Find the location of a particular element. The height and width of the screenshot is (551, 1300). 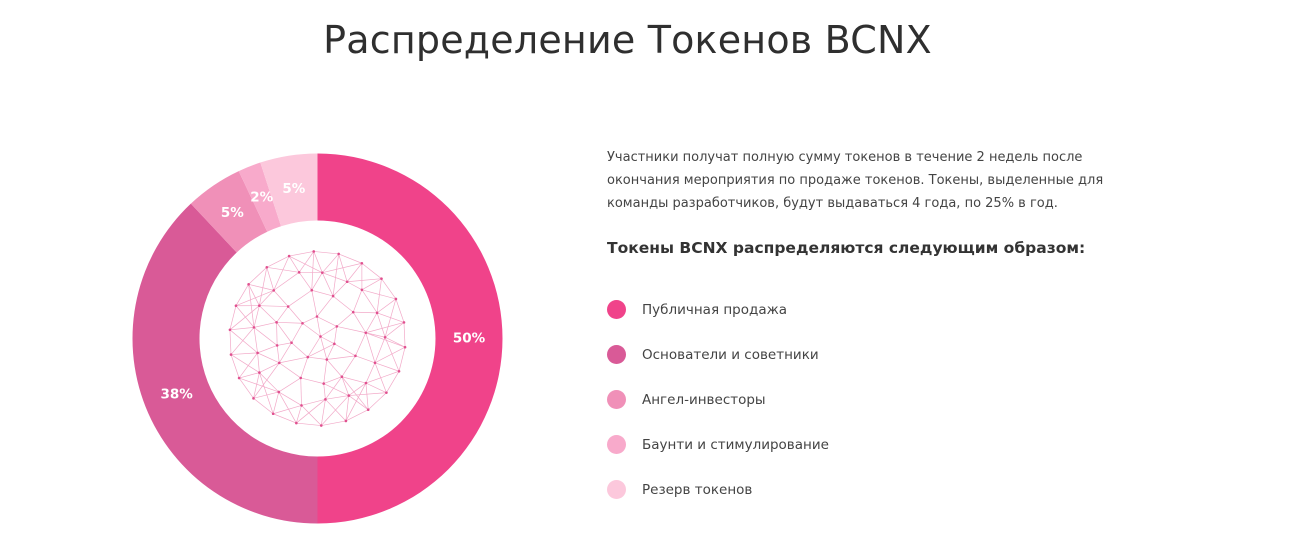

legend-label: Баунти и стимулирование is located at coordinates (735, 444).